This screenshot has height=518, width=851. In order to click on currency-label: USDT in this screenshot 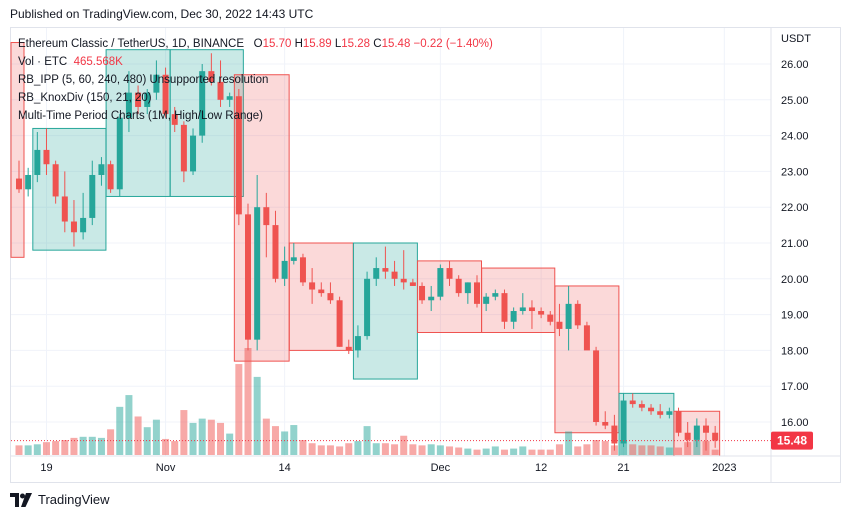, I will do `click(796, 39)`.